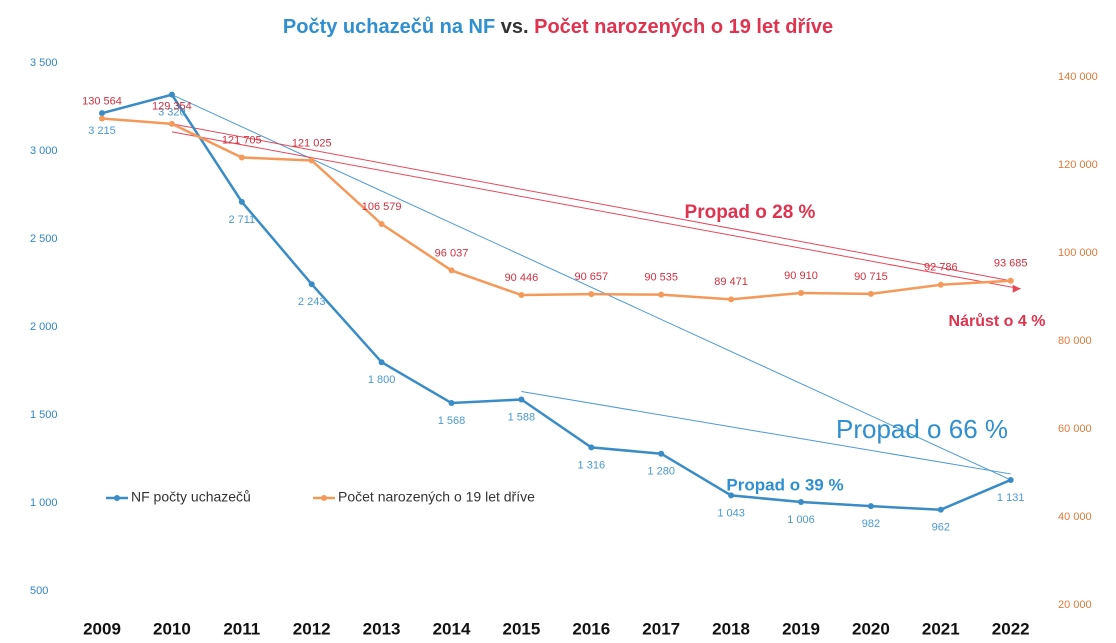 Image resolution: width=1116 pixels, height=643 pixels. Describe the element at coordinates (312, 143) in the screenshot. I see `data-label: 121 025` at that location.